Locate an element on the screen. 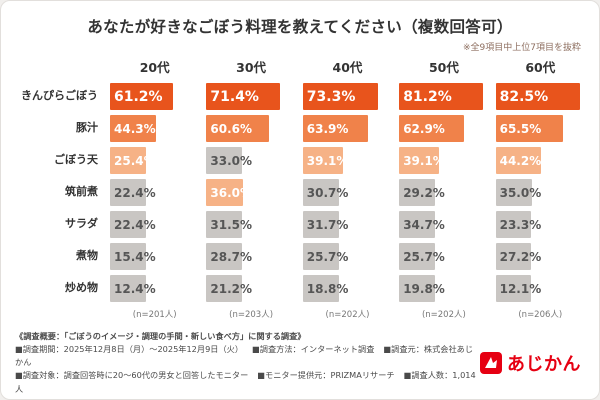  survey-summary: 《調査概要：「ごぼうのイメージ・調理の手間・新しい食べ方」に関する調査》 is located at coordinates (160, 336).